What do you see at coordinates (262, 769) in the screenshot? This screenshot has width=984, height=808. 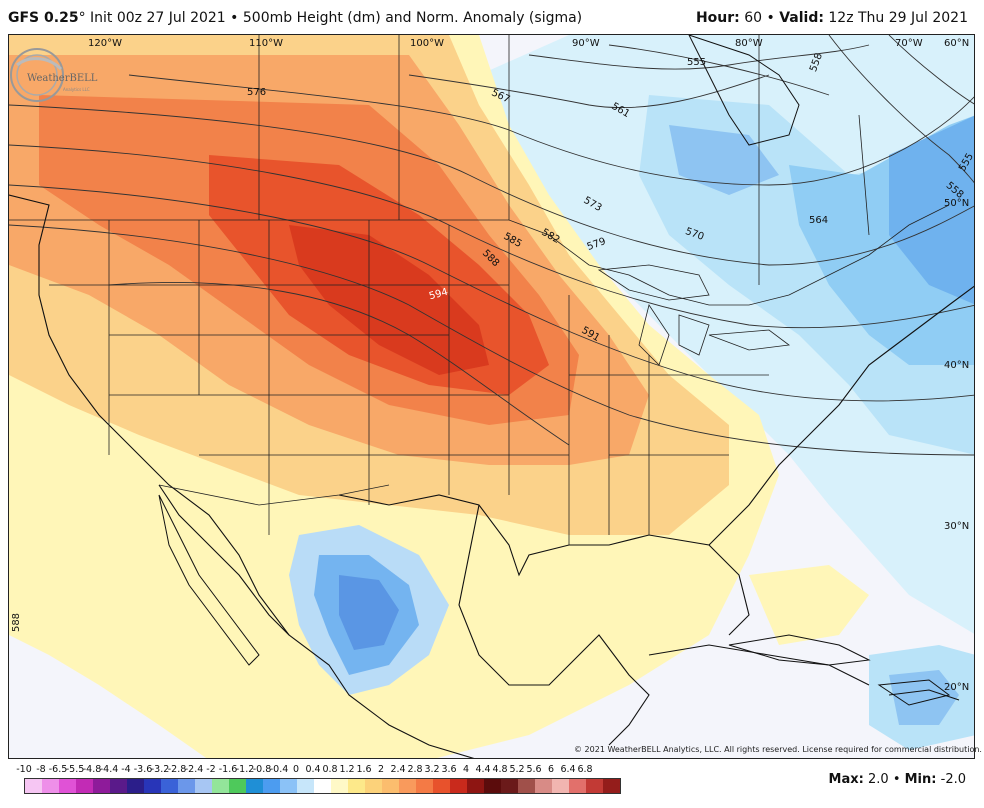 I see `colorbar-tick-label: -0.8` at bounding box center [262, 769].